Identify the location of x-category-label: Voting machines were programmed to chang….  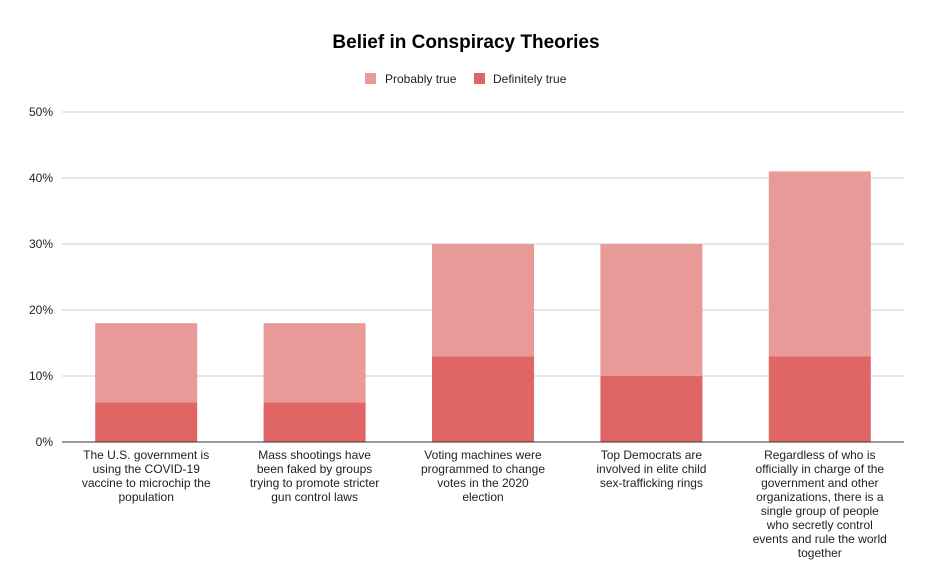
(483, 476).